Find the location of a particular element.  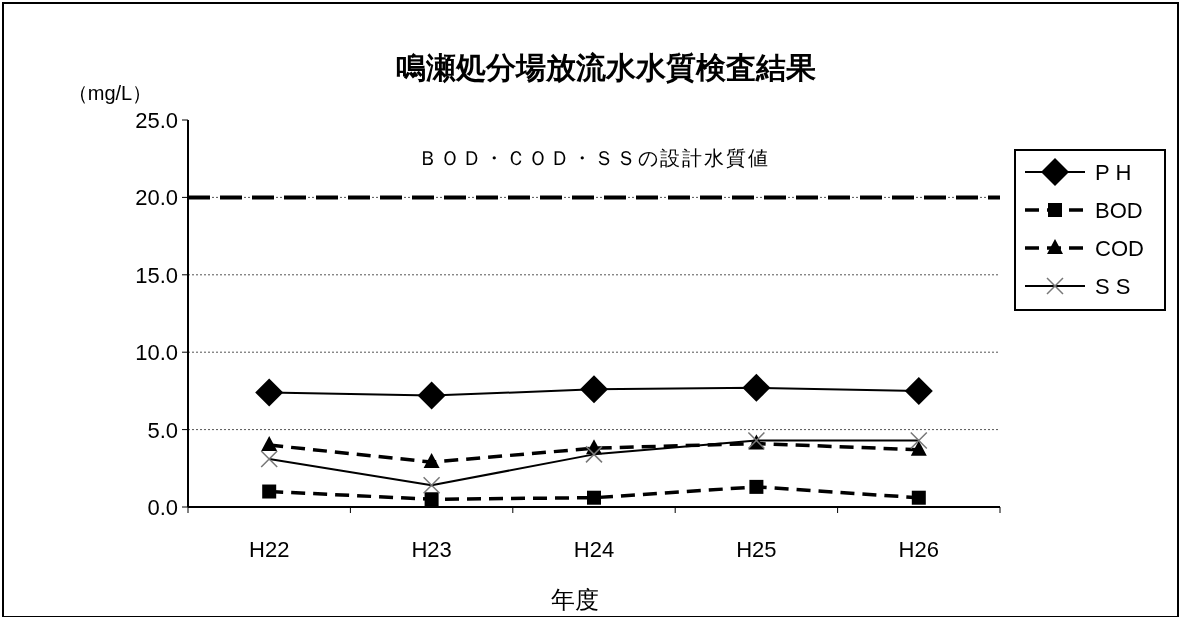

x-tick-label: H24 is located at coordinates (594, 549).